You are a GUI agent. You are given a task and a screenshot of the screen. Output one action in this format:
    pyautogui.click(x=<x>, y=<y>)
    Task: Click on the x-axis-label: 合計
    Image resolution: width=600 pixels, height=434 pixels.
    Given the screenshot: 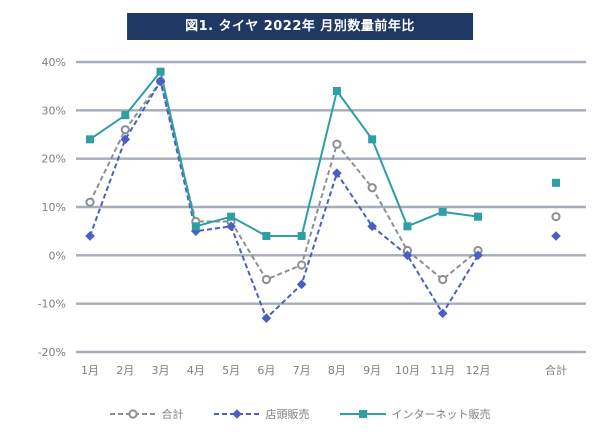 What is the action you would take?
    pyautogui.click(x=556, y=370)
    